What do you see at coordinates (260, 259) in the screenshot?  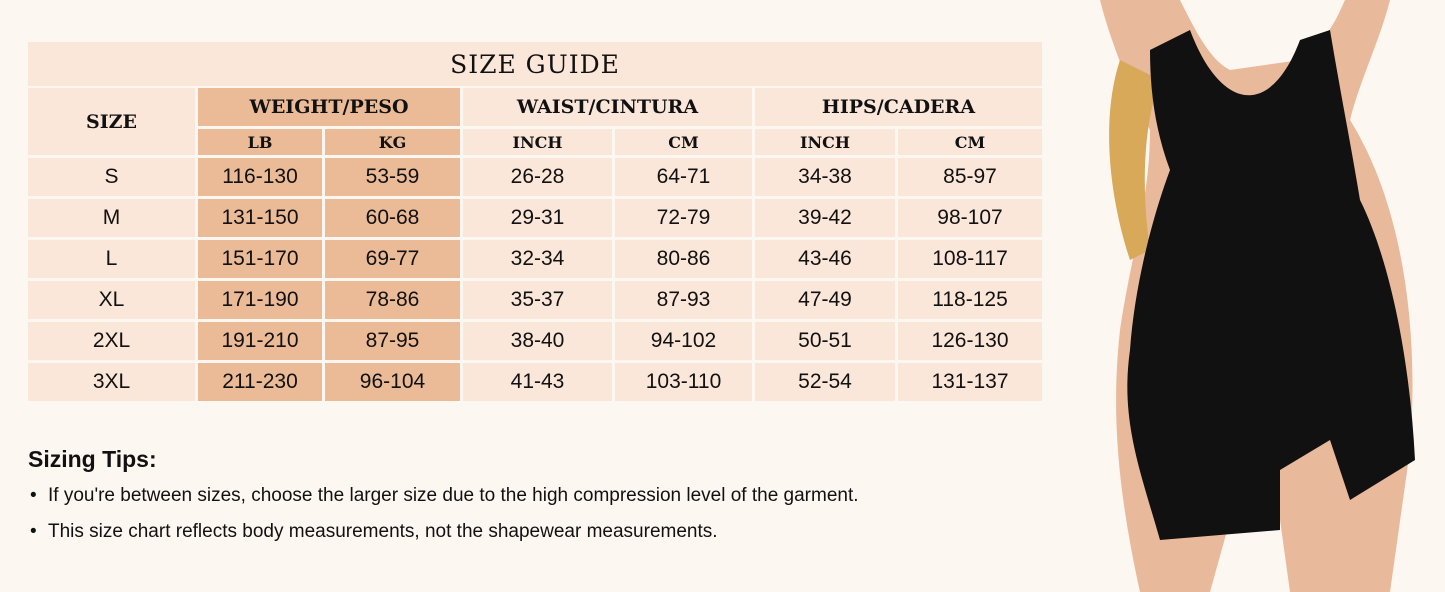 I see `value-cell: 151-170` at bounding box center [260, 259].